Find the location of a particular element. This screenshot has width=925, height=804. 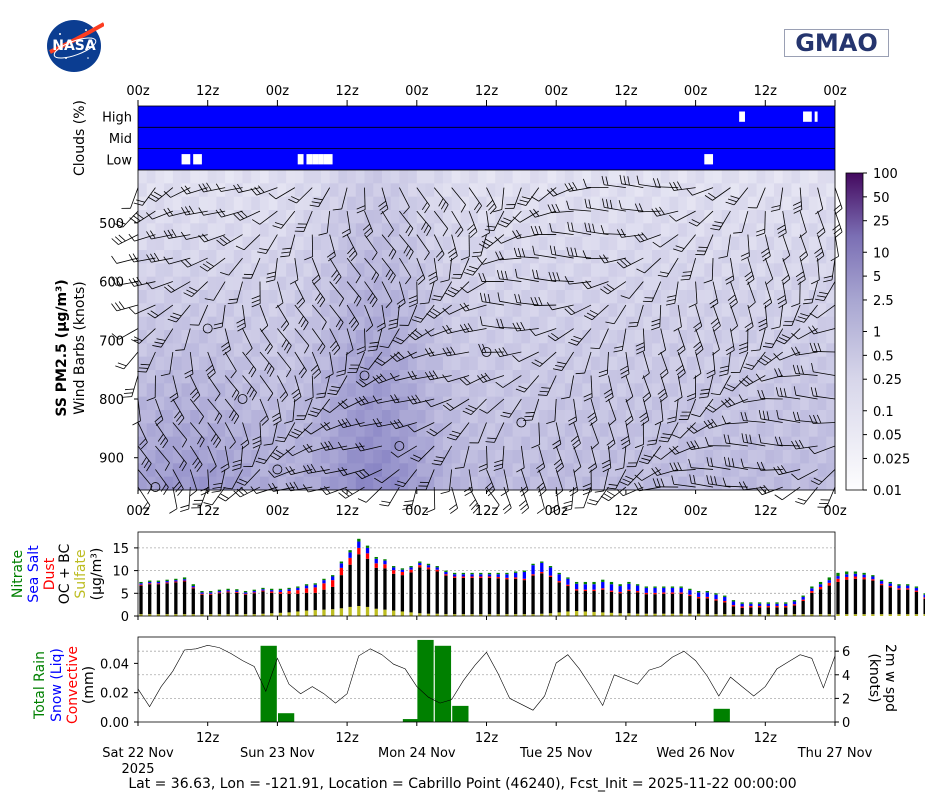

wind-speed-line is located at coordinates (486, 677).